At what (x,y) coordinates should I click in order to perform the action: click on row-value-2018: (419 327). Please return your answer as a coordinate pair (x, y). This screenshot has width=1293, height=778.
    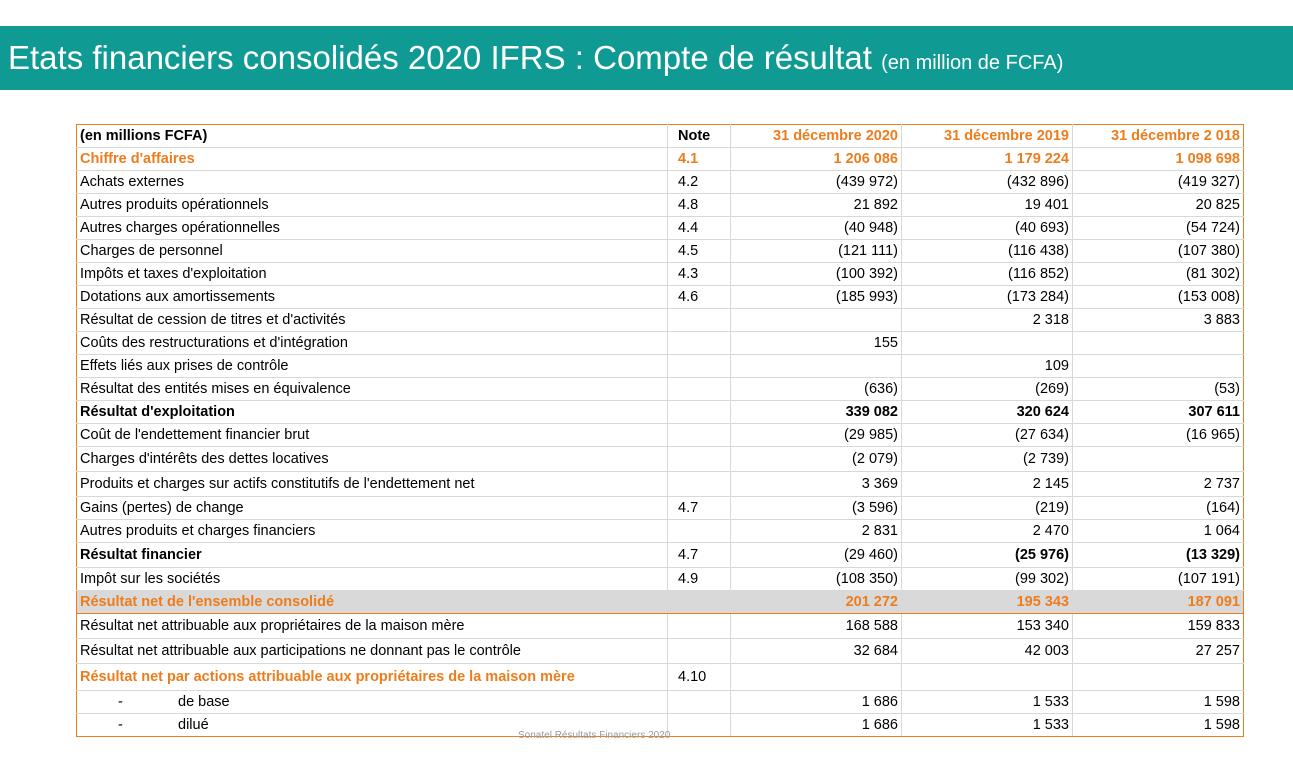
    Looking at the image, I should click on (1158, 182).